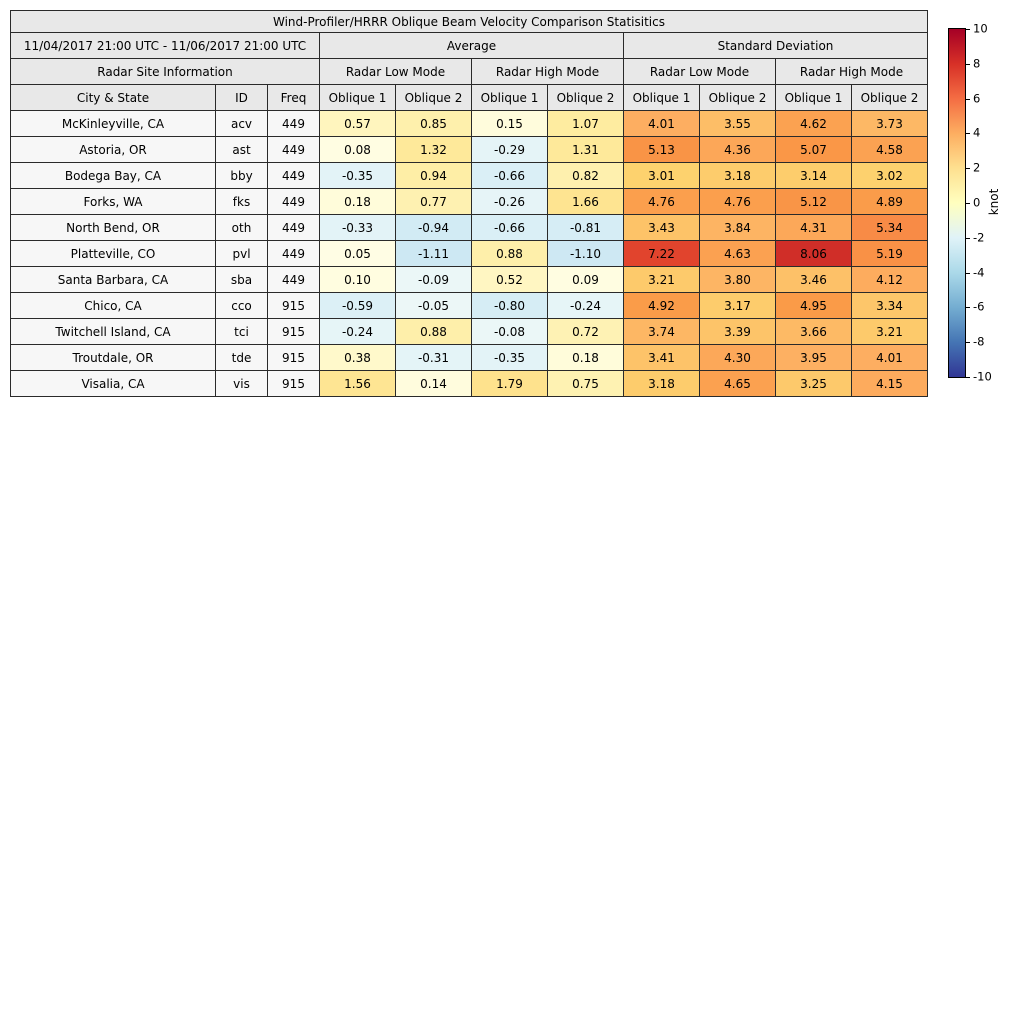 The height and width of the screenshot is (1024, 1024). What do you see at coordinates (241, 175) in the screenshot?
I see `site-id-cell: bby` at bounding box center [241, 175].